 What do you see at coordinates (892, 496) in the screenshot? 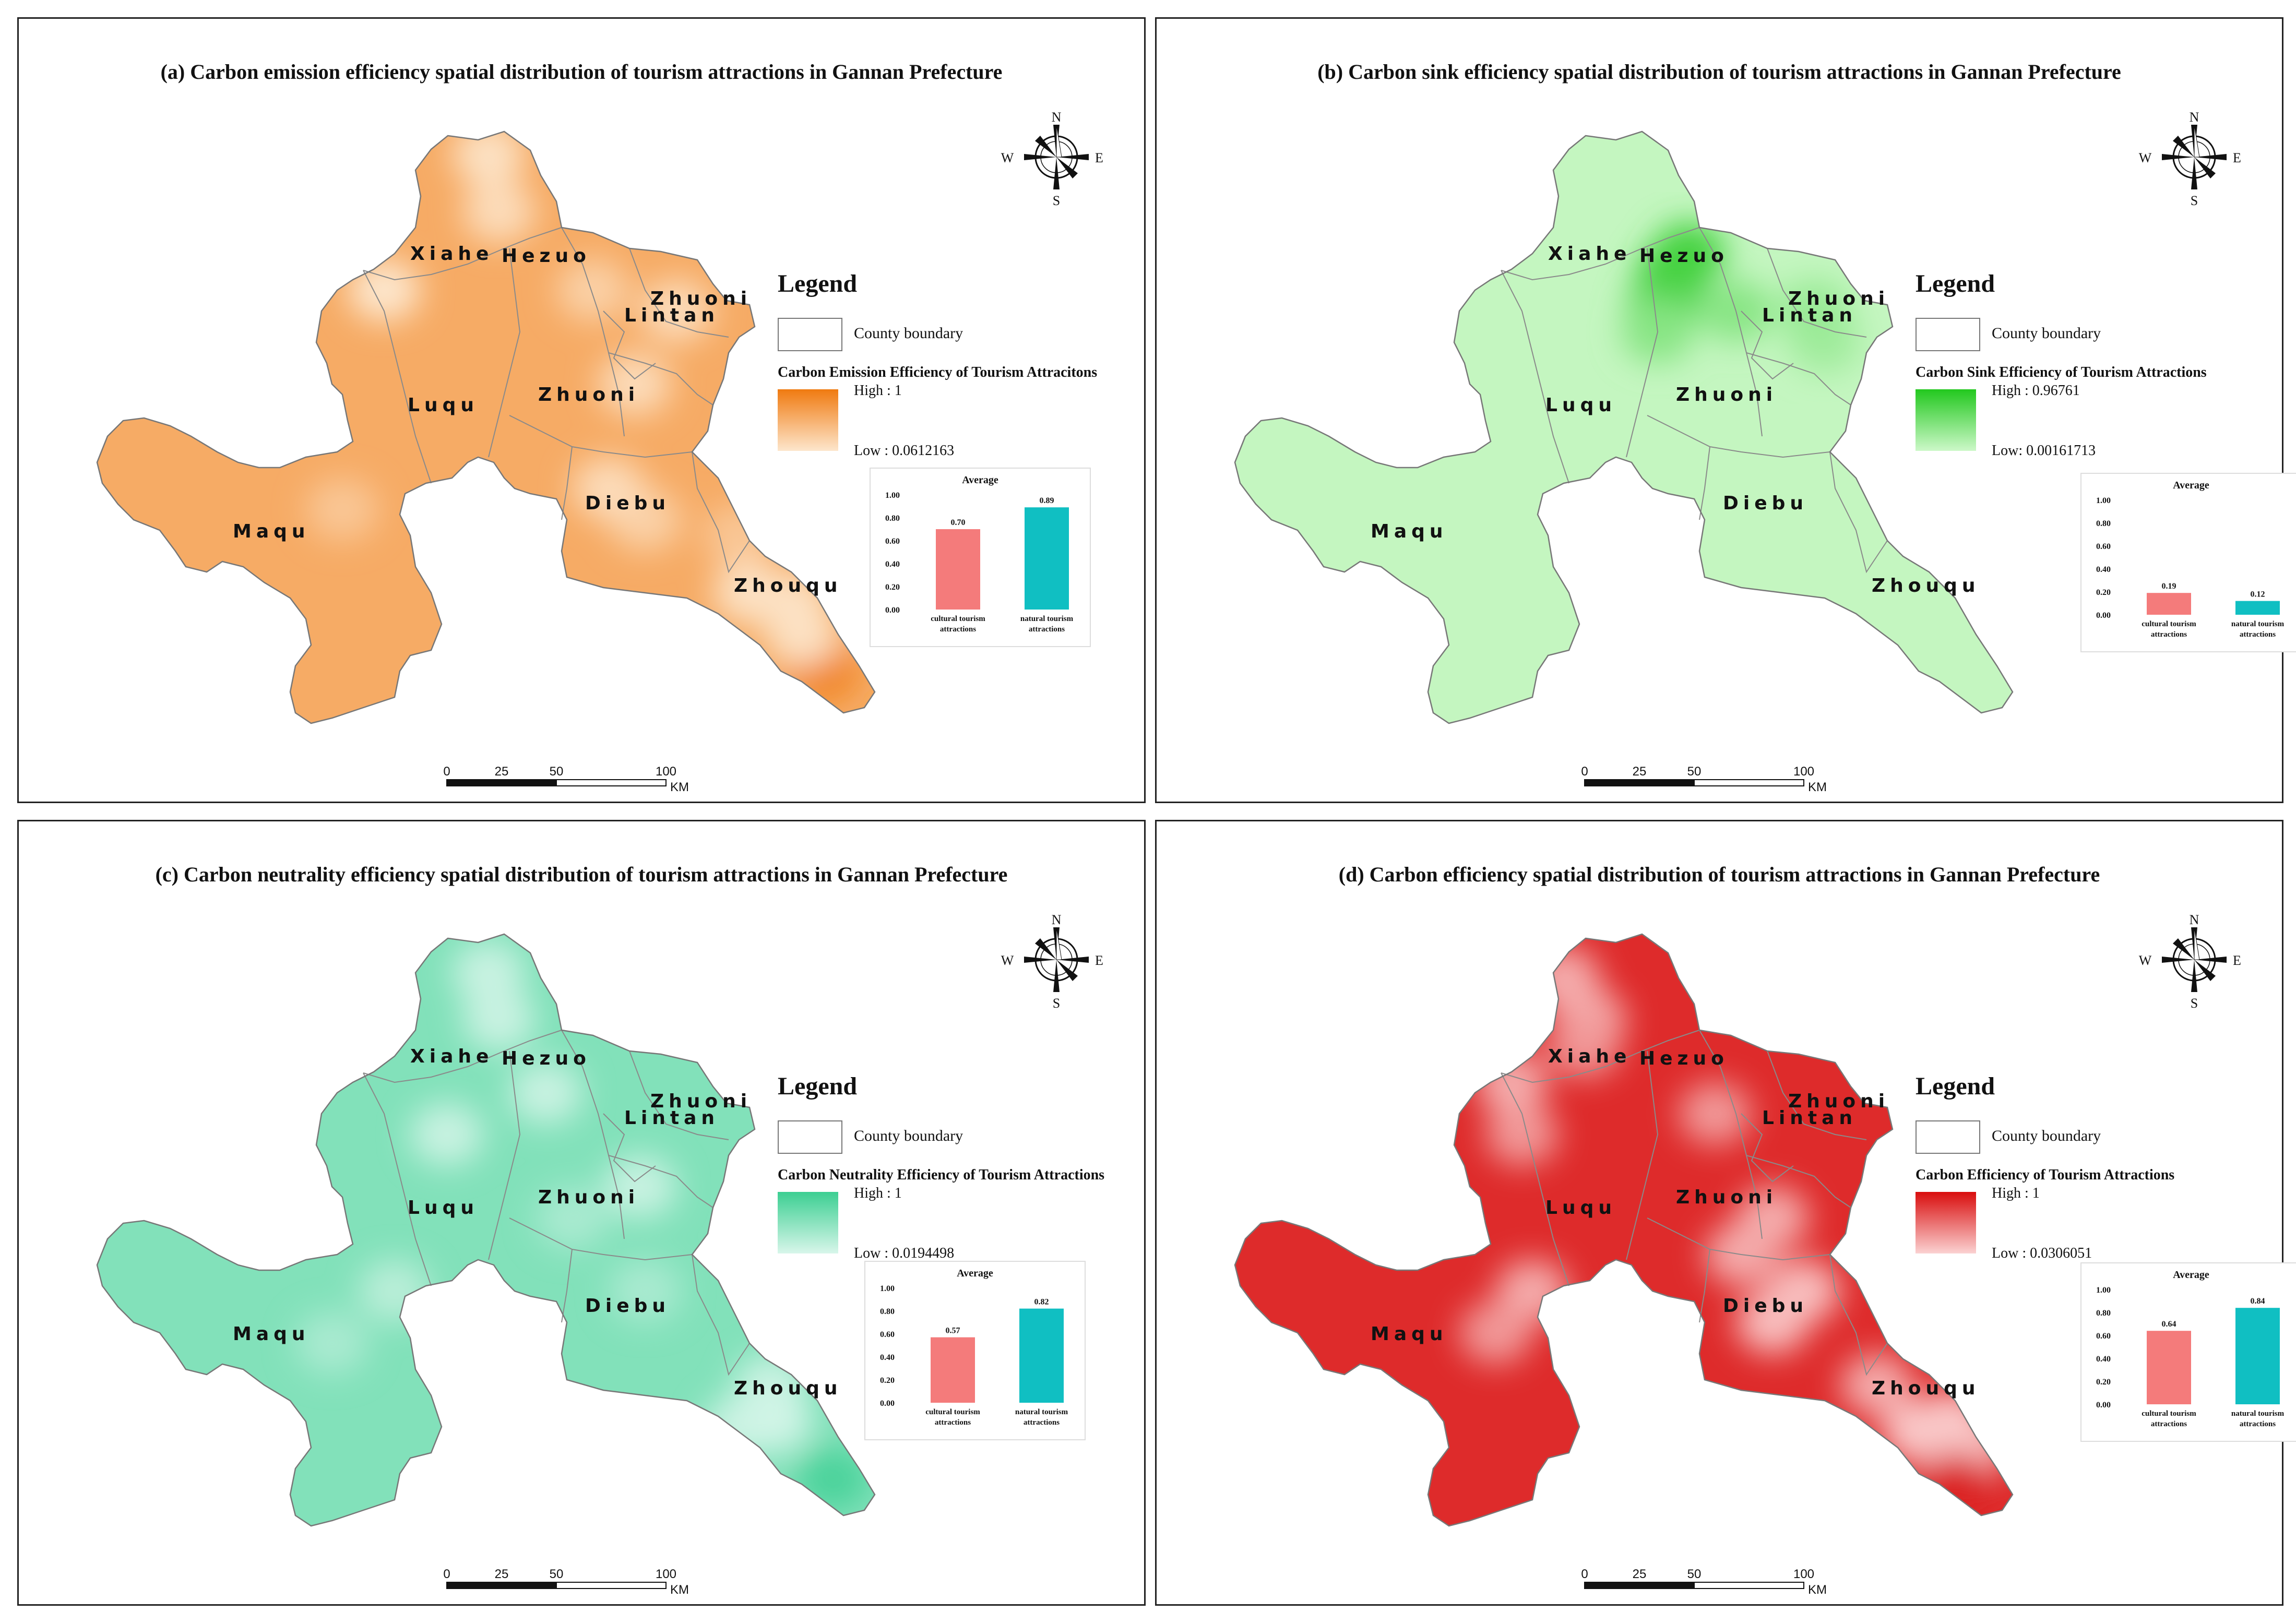
I see `inset-axis-tick: 1.00` at bounding box center [892, 496].